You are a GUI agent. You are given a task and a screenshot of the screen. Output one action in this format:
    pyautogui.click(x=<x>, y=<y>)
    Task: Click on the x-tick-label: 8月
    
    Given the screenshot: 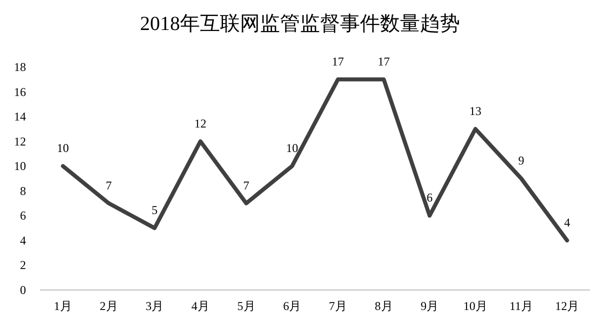 What is the action you would take?
    pyautogui.click(x=383, y=306)
    